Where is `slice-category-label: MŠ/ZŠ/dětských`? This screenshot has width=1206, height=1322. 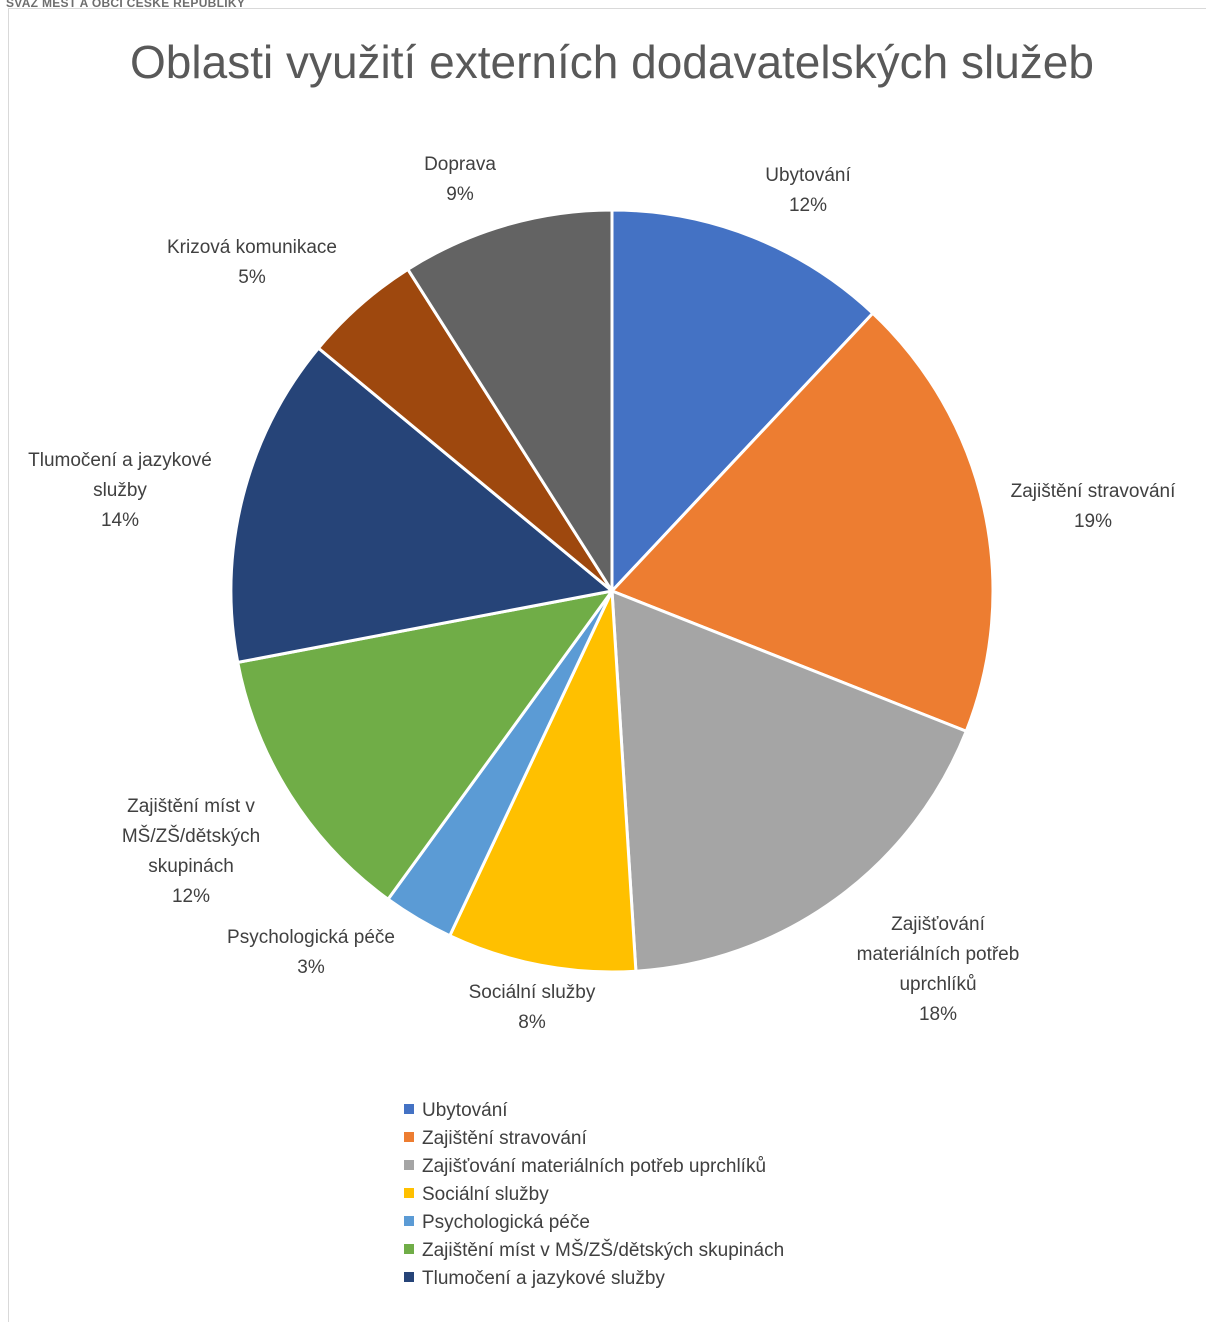
slice-category-label: MŠ/ZŠ/dětských is located at coordinates (191, 836).